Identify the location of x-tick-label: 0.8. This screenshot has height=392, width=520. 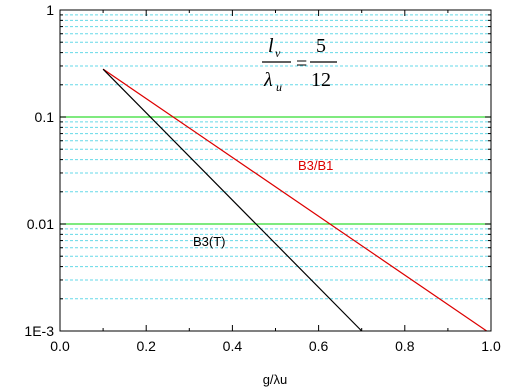
(405, 346).